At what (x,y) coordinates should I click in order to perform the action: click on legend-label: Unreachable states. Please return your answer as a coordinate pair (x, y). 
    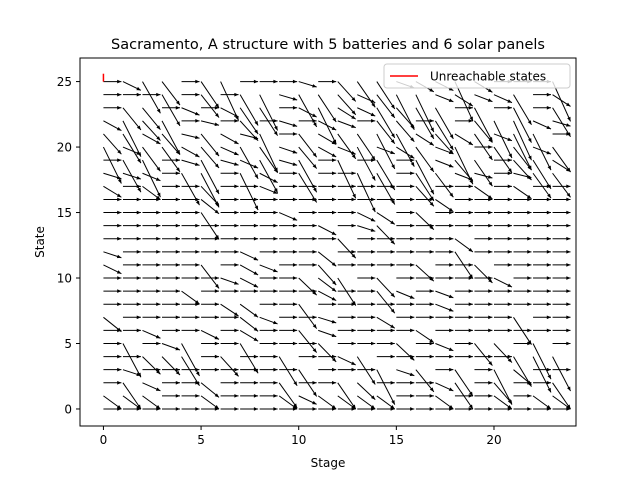
    Looking at the image, I should click on (488, 77).